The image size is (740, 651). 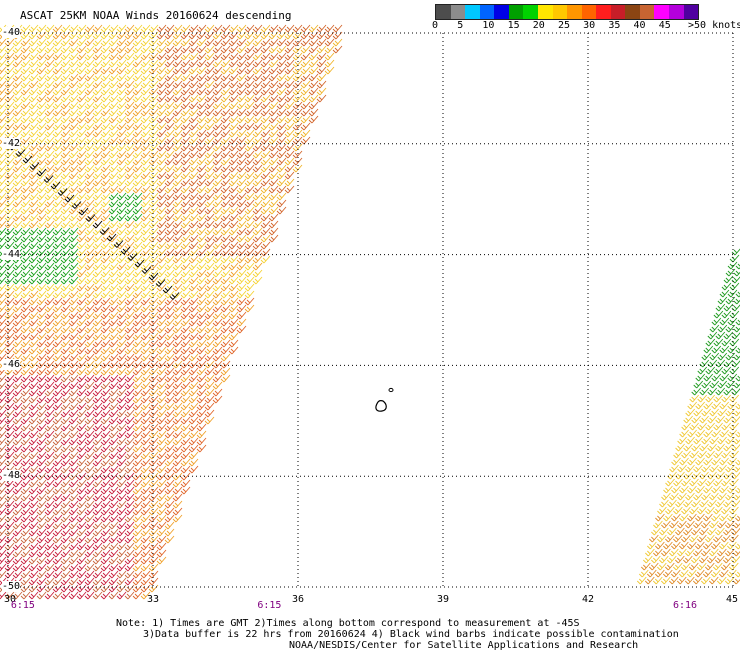 I want to click on legend-label: 5, so click(x=460, y=25).